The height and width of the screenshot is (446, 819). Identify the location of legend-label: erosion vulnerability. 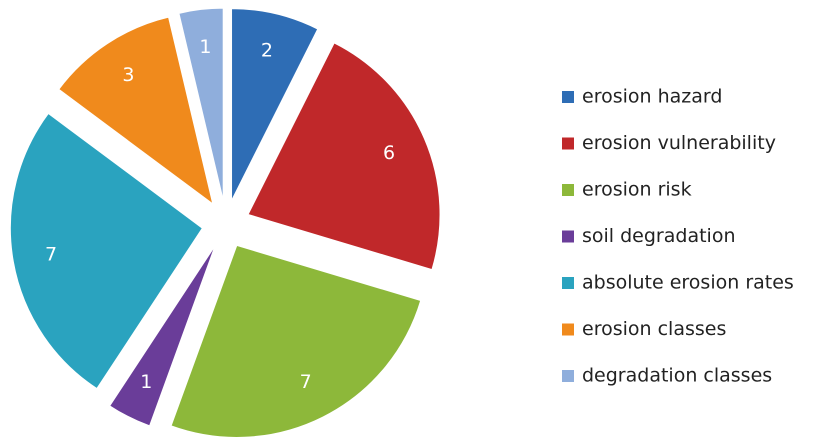
(679, 143).